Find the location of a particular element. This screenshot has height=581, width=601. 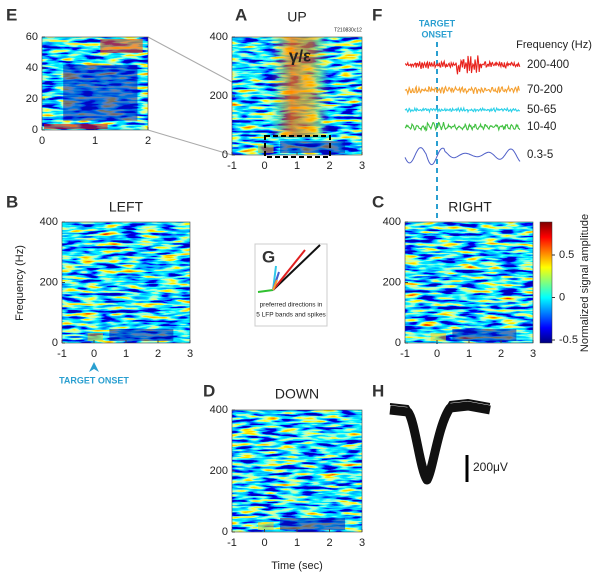

inset-box is located at coordinates (291, 285).